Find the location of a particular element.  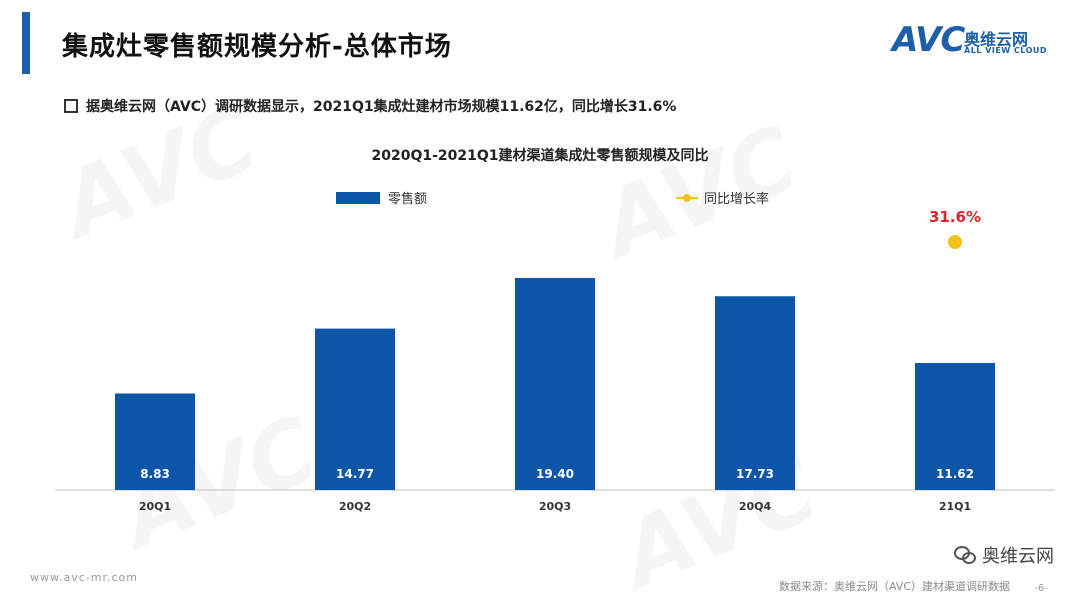

data-source: 数据来源：奥维云网（AVC）建材渠道调研数据 is located at coordinates (894, 586).